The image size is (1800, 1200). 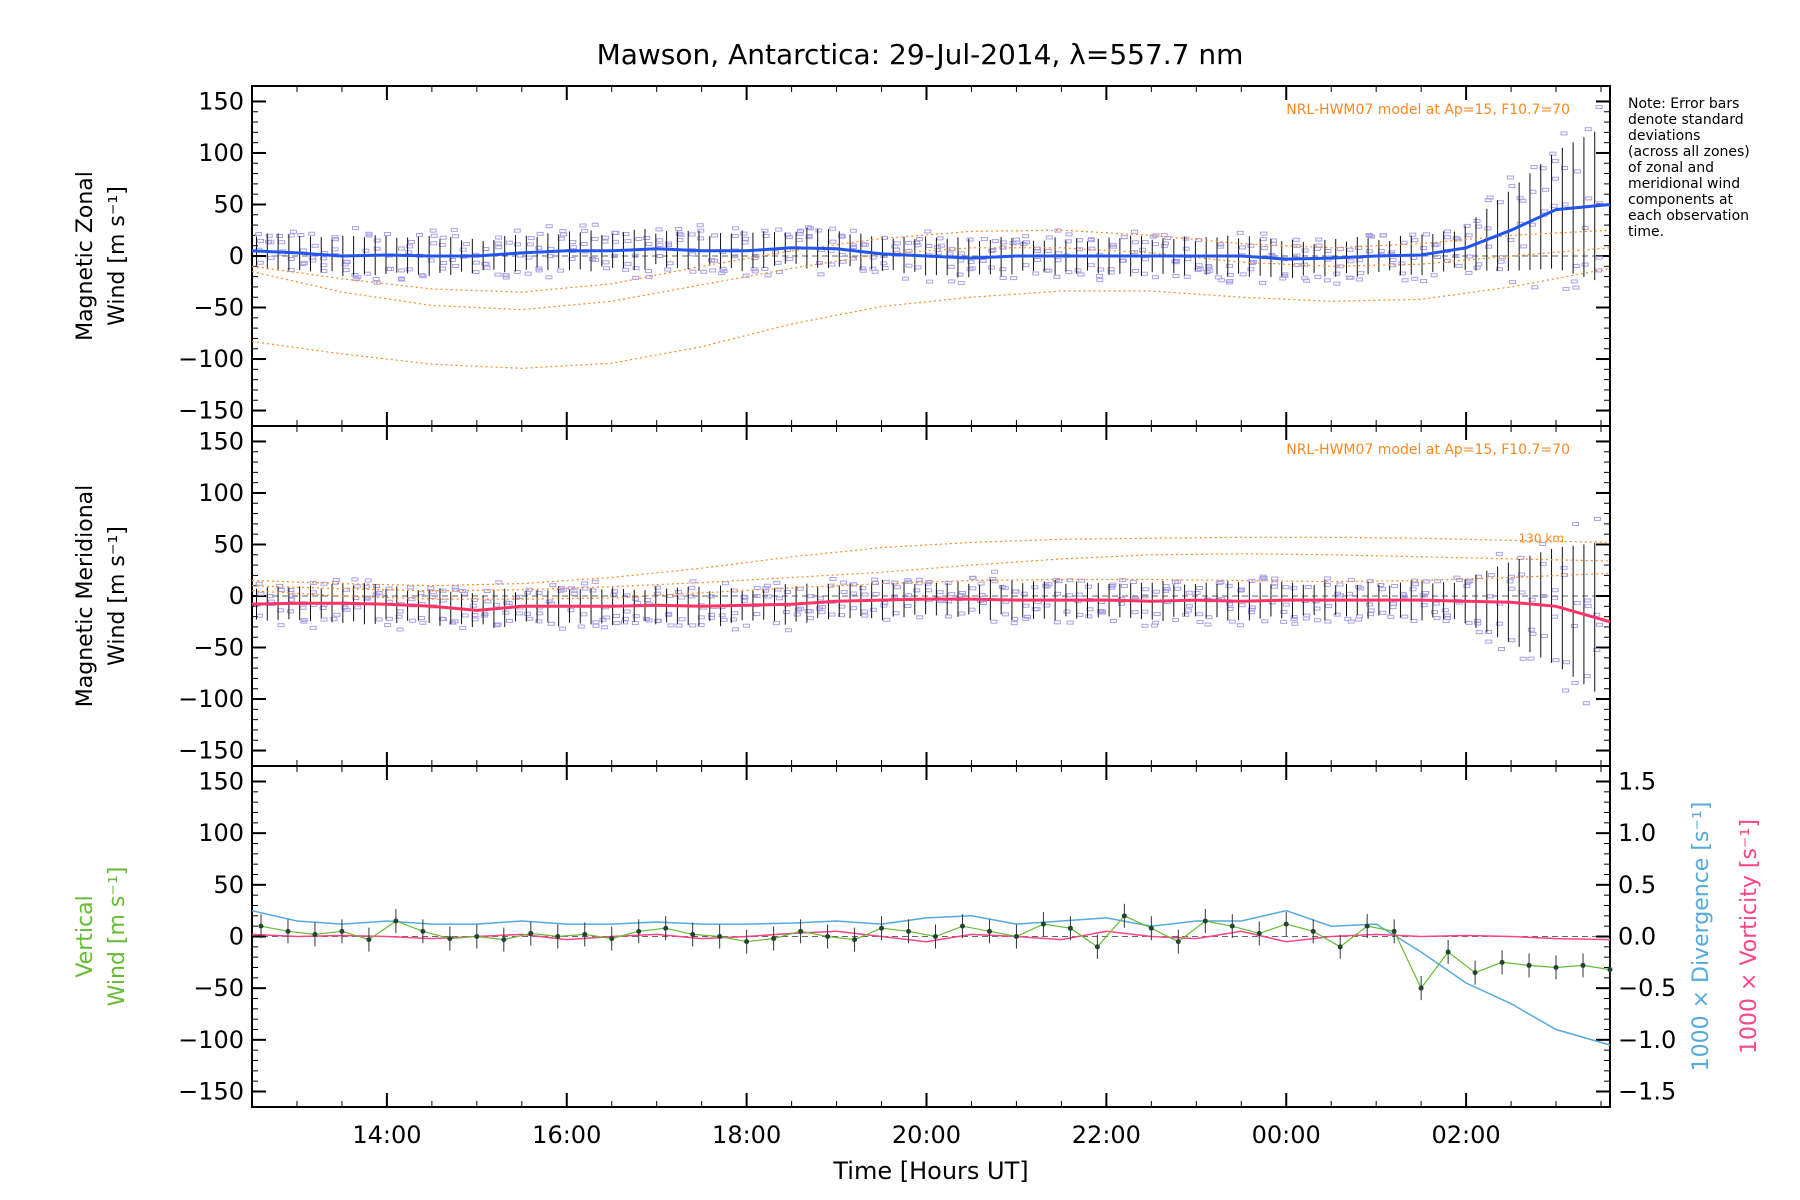 What do you see at coordinates (236, 256) in the screenshot?
I see `y-tick-label: 0` at bounding box center [236, 256].